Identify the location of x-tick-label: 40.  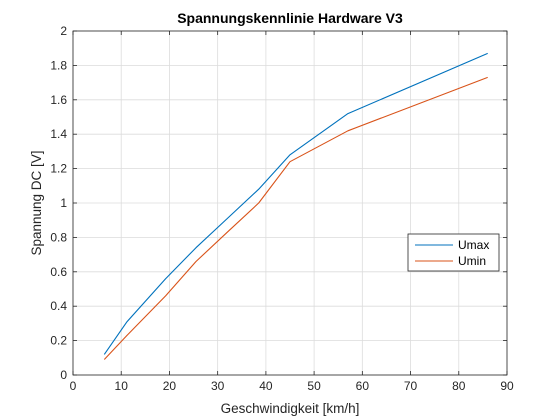
(266, 386).